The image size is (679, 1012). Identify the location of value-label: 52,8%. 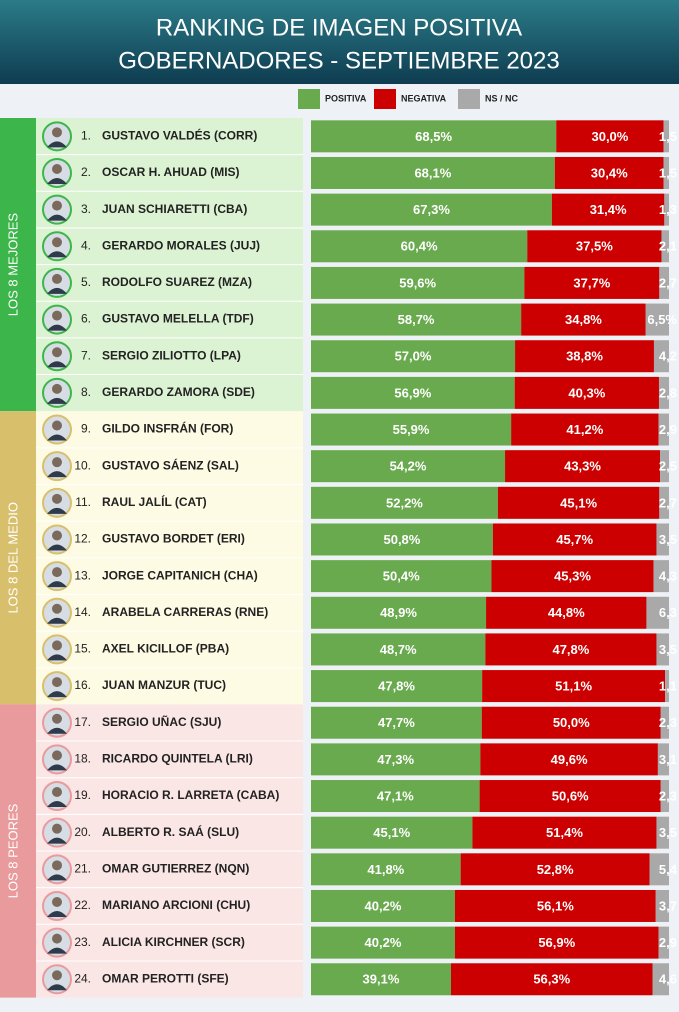
(555, 869).